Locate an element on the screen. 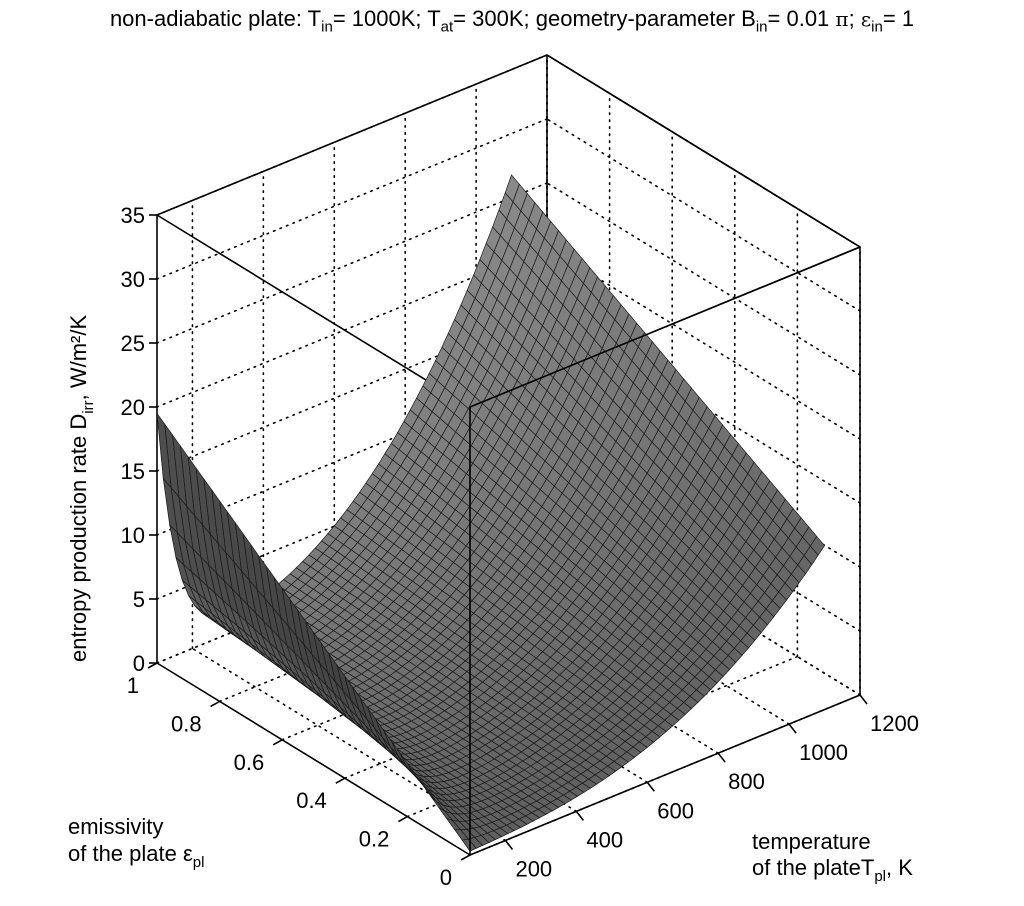 This screenshot has width=1024, height=906. grid-x-floor is located at coordinates (349, 744).